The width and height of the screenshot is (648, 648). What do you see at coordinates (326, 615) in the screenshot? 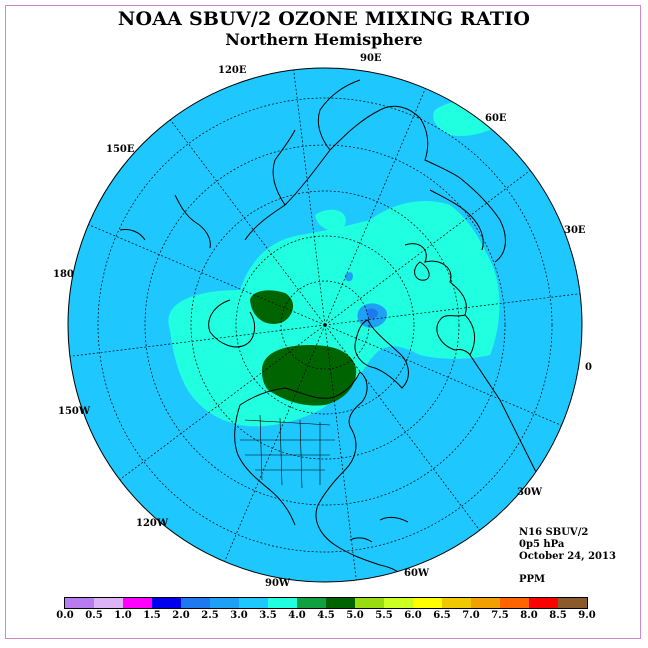
I see `colorbar-tick-label: 4.5` at bounding box center [326, 615].